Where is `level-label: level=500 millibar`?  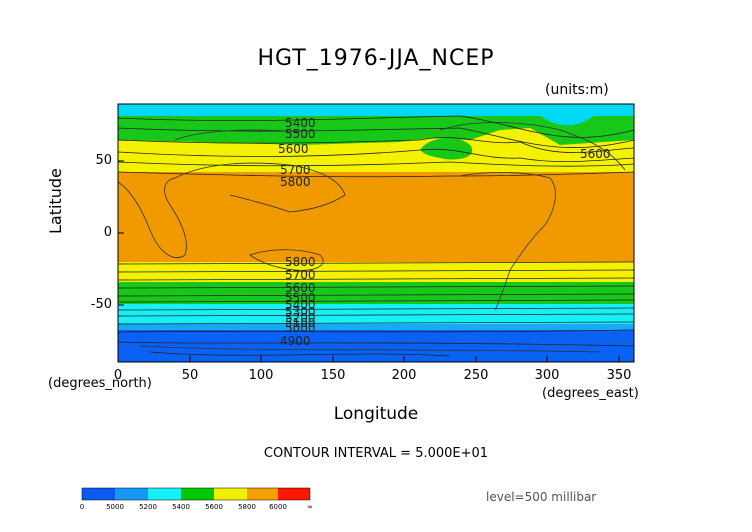
level-label: level=500 millibar is located at coordinates (541, 497).